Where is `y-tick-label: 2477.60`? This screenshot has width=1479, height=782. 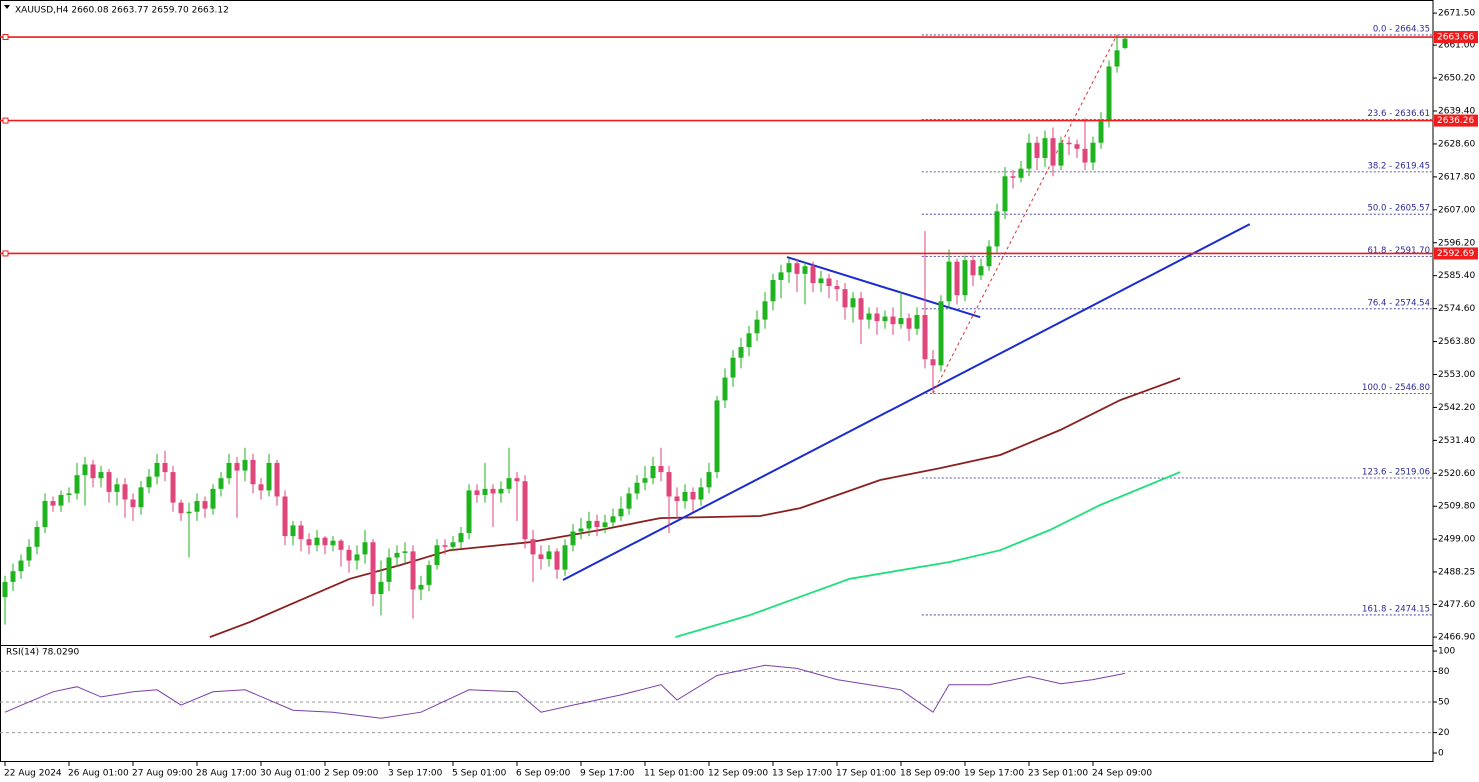 y-tick-label: 2477.60 is located at coordinates (1456, 605).